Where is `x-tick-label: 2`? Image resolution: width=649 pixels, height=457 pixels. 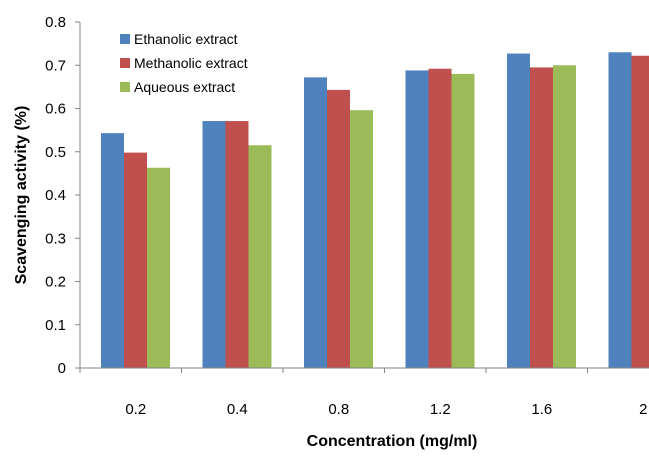 x-tick-label: 2 is located at coordinates (643, 409).